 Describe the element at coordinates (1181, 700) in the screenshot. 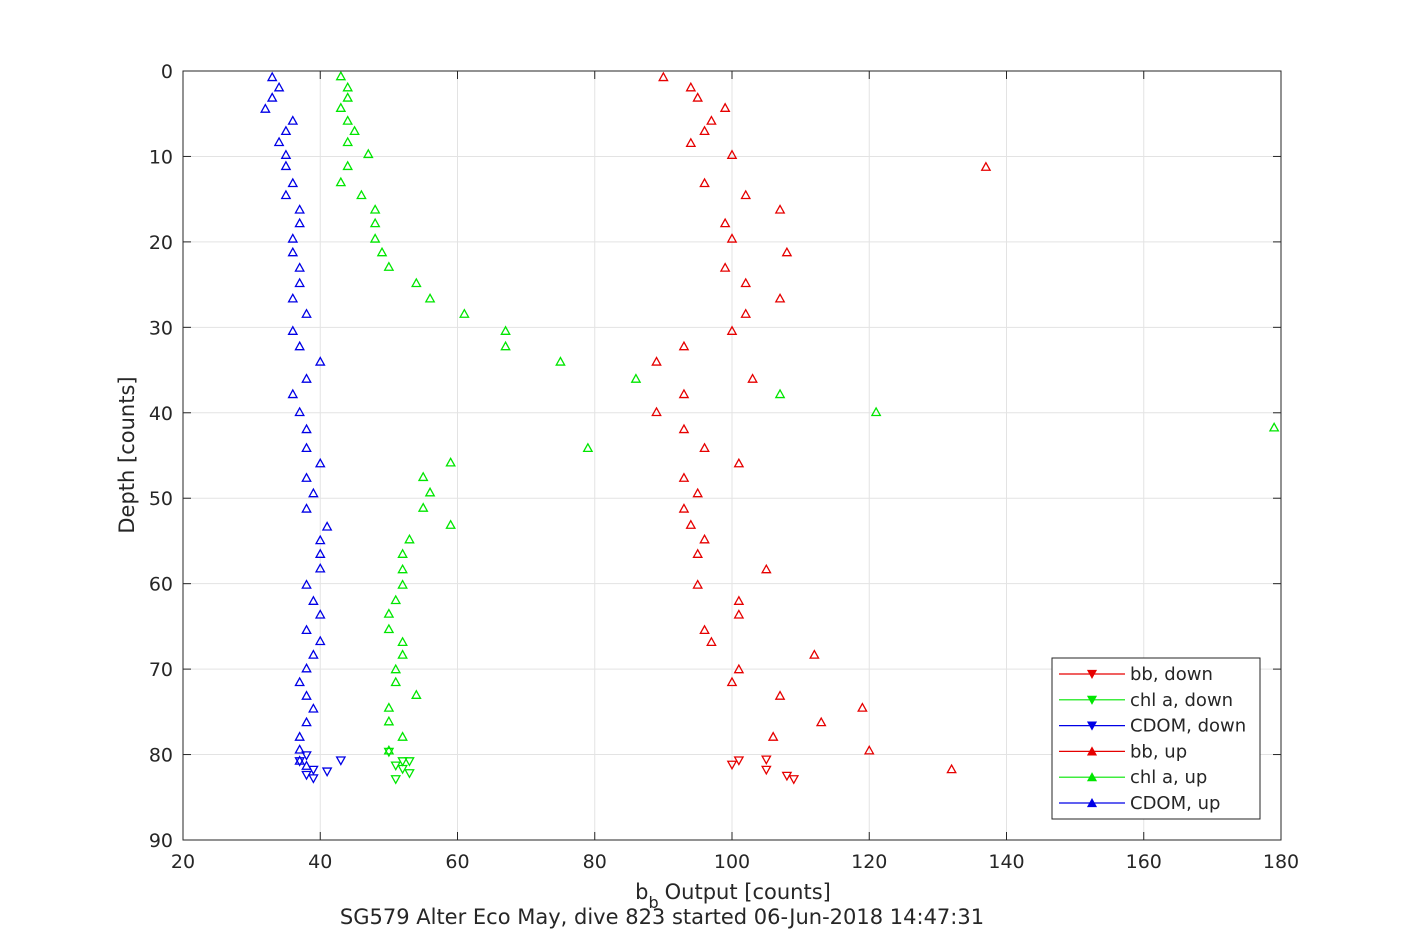

I see `legend-label: chl a, down` at that location.